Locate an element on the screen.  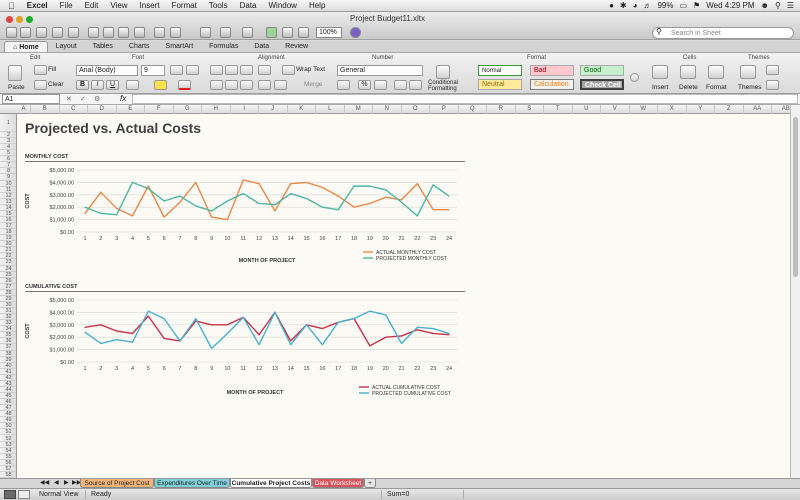
font-color-icon is located at coordinates (184, 85).